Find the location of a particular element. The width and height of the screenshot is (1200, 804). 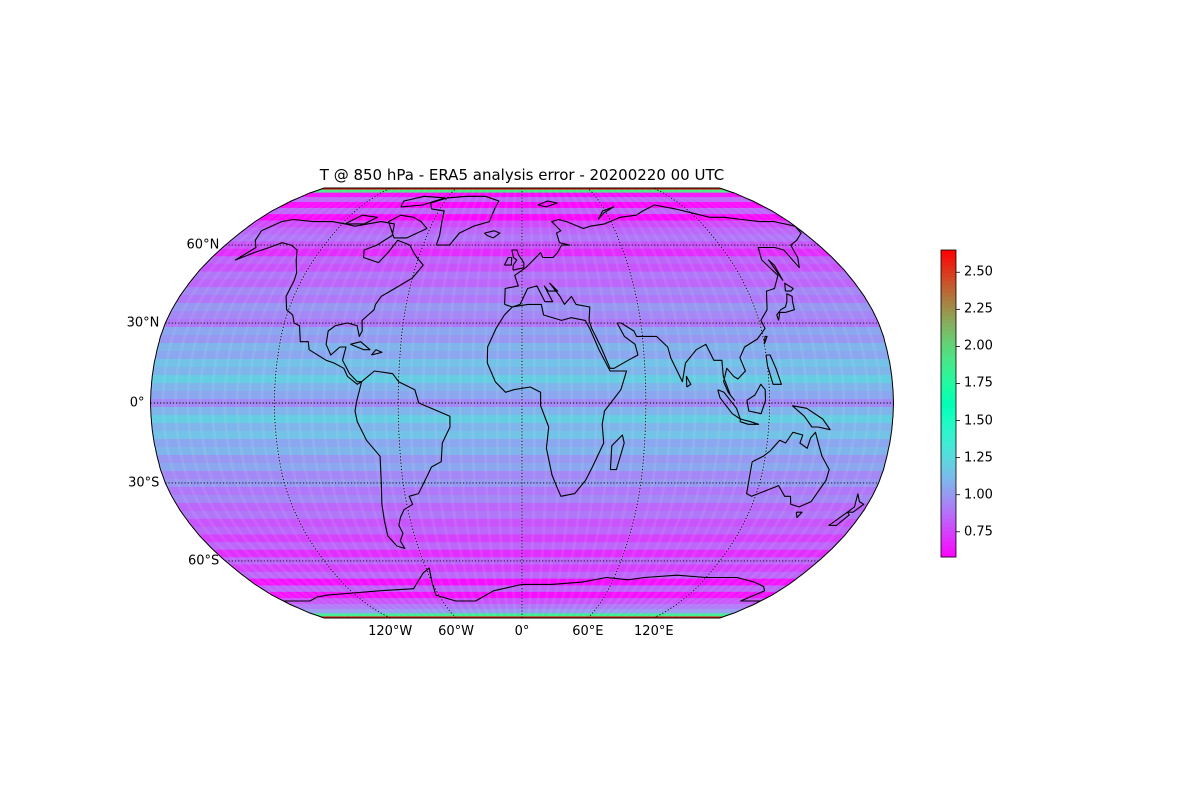

colorbar is located at coordinates (950, 403).